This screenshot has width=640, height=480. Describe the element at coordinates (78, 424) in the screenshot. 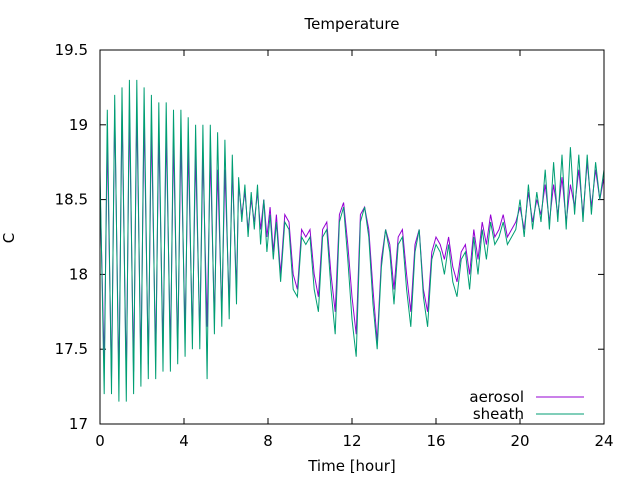

I see `y-tick-label: 17` at that location.